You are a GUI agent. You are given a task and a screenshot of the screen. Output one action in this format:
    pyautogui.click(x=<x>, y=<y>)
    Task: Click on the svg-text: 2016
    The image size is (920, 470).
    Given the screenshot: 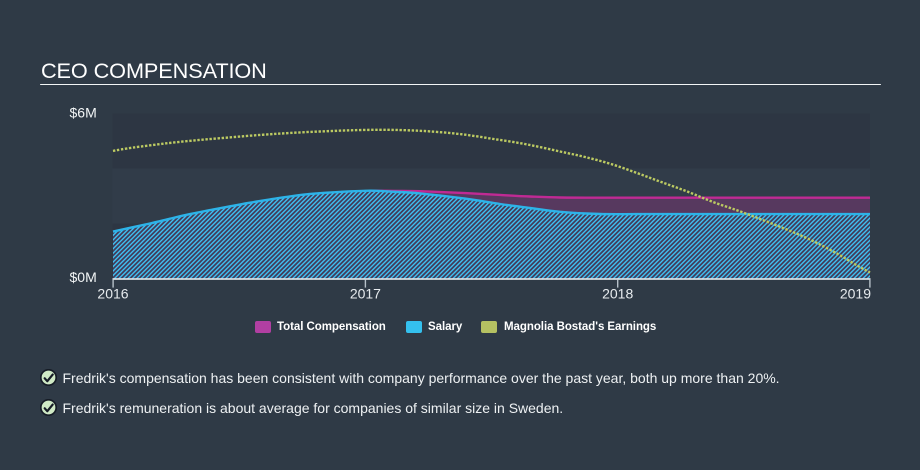 What is the action you would take?
    pyautogui.click(x=112, y=293)
    